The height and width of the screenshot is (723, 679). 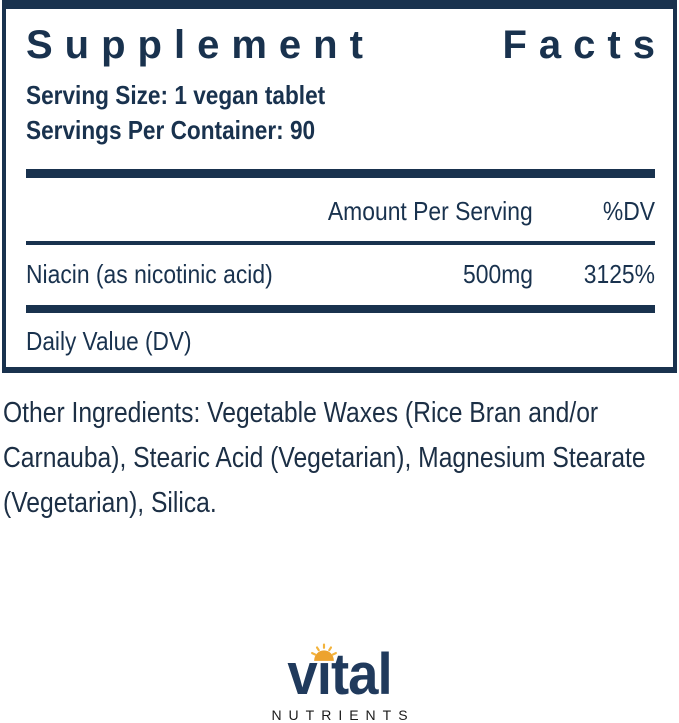 I want to click on brand-wordmark: vı tal, so click(x=340, y=673).